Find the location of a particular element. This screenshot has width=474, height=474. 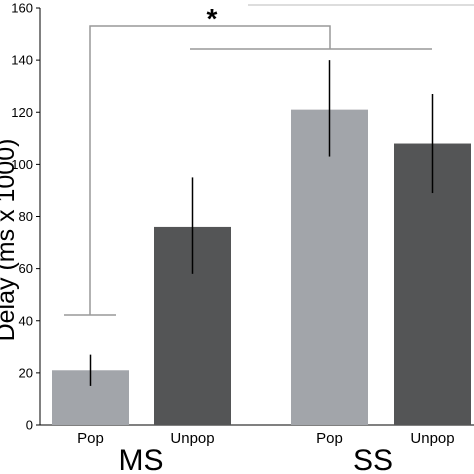

y-tick-label: 120 is located at coordinates (22, 112).